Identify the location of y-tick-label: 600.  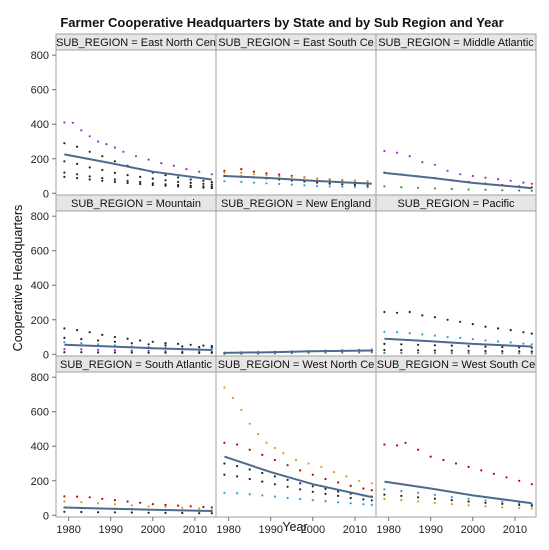
(40, 413).